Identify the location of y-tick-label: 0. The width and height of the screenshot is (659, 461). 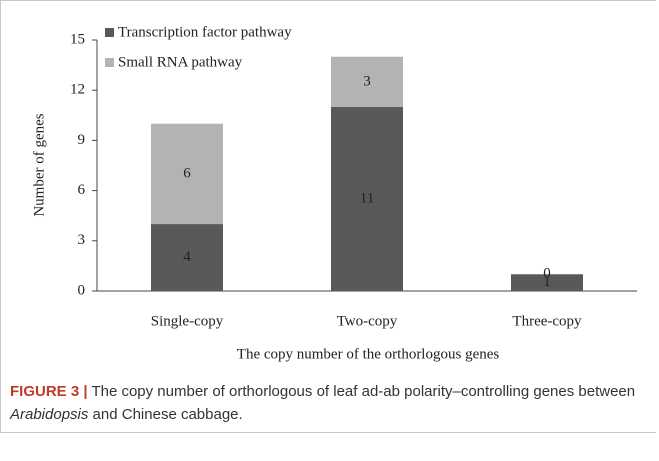
(82, 290).